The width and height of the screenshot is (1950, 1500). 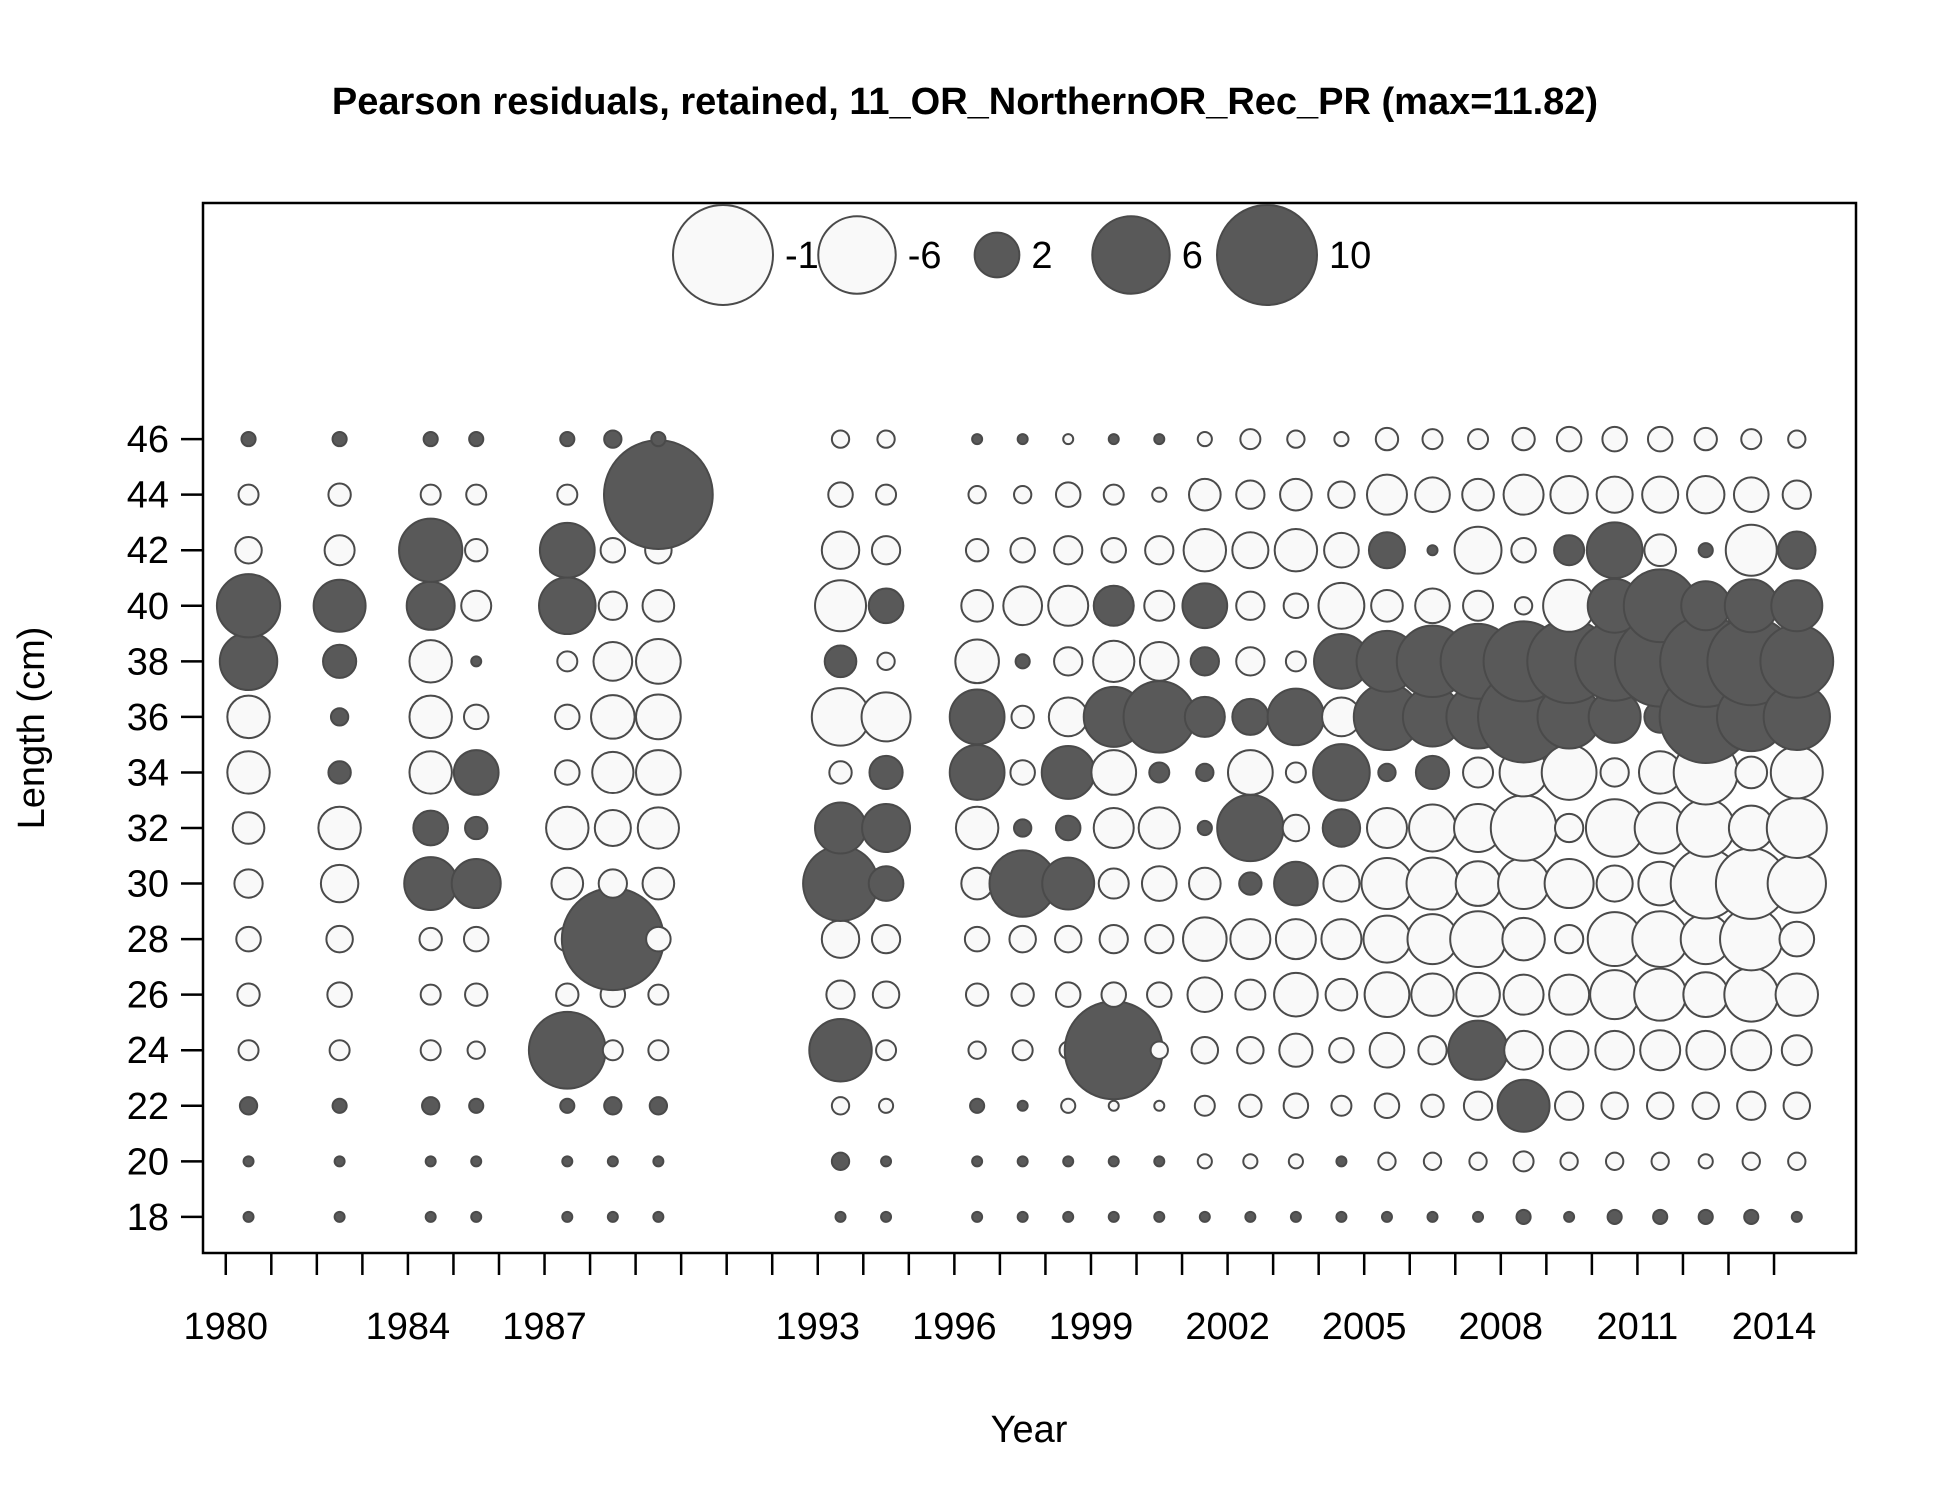 I want to click on y-tick-label: 44, so click(x=148, y=496).